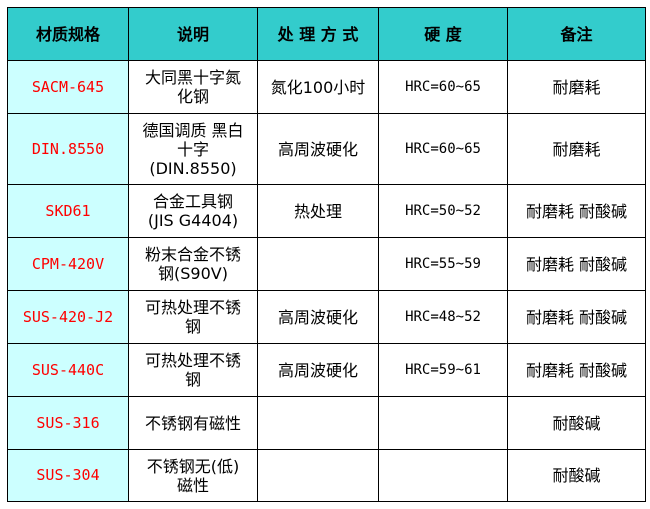 The width and height of the screenshot is (650, 509). What do you see at coordinates (68, 475) in the screenshot?
I see `spec-cell: SUS-304` at bounding box center [68, 475].